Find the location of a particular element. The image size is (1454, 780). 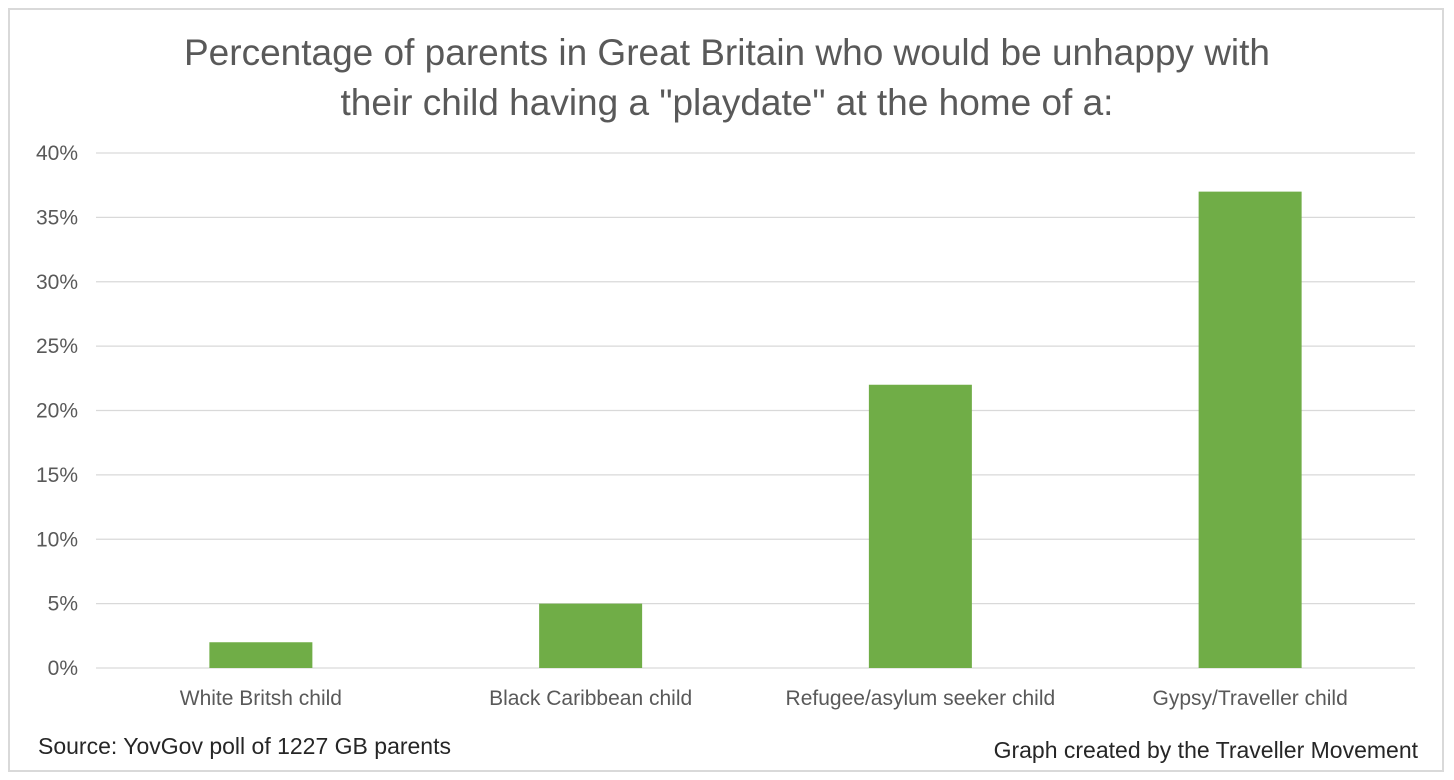

y-tick-label: 0% is located at coordinates (63, 668).